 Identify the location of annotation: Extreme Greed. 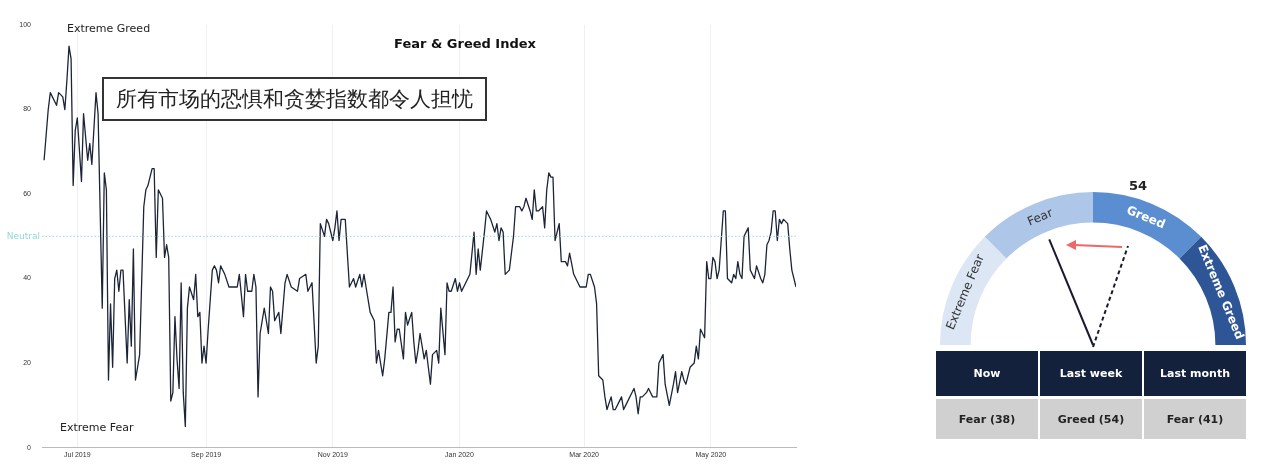
(109, 28).